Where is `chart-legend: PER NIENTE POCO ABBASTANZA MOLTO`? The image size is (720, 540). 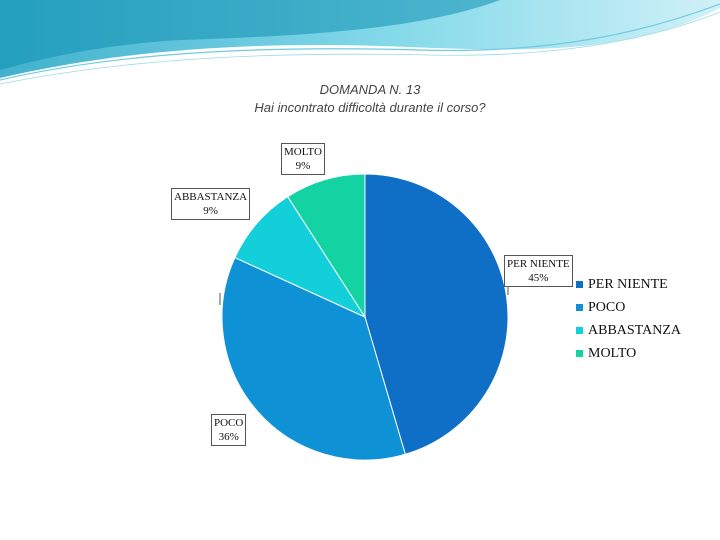
chart-legend: PER NIENTE POCO ABBASTANZA MOLTO is located at coordinates (646, 319).